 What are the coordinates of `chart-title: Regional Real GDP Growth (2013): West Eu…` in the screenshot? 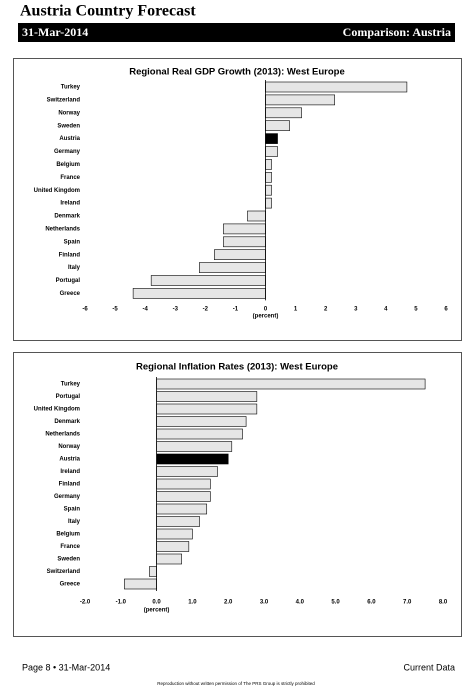 It's located at (237, 72).